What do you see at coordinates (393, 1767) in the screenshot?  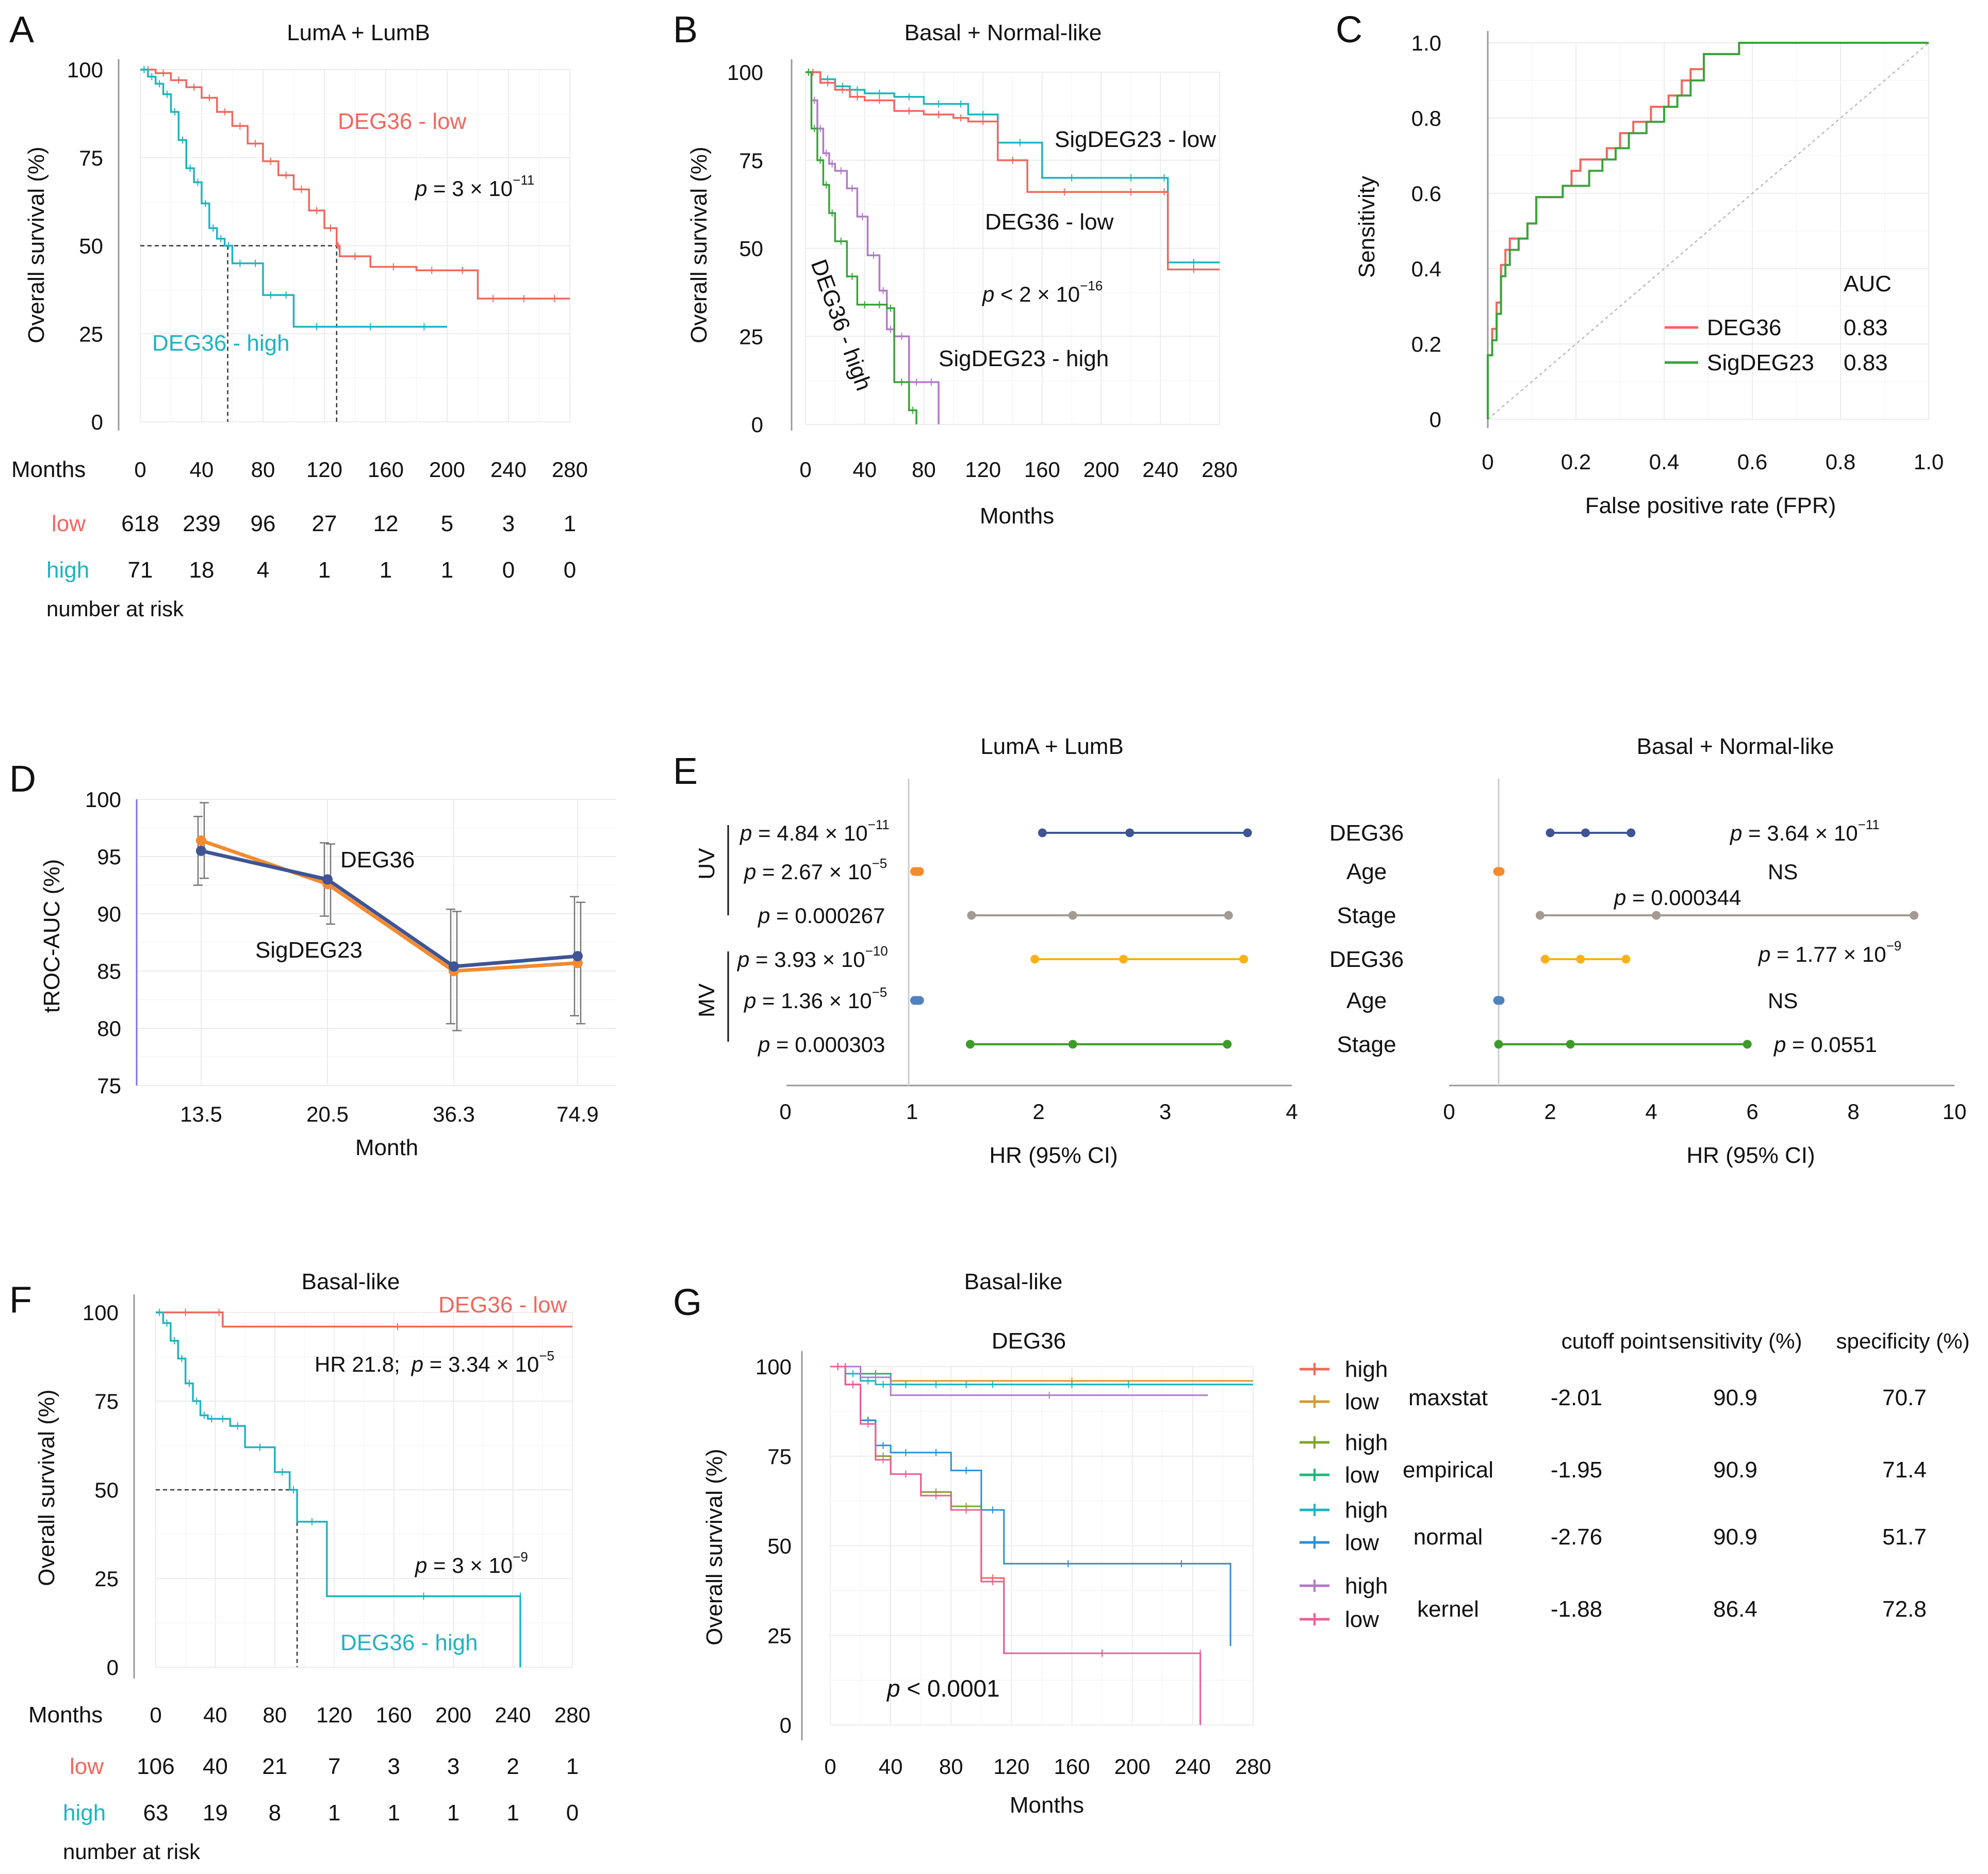 I see `panel-f-low-risk-cell: 3` at bounding box center [393, 1767].